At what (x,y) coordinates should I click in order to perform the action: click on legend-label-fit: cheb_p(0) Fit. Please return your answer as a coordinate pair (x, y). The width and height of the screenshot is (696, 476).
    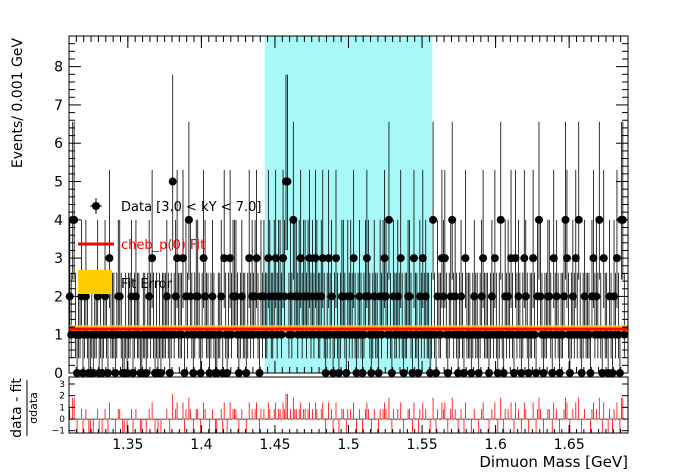
    Looking at the image, I should click on (163, 245).